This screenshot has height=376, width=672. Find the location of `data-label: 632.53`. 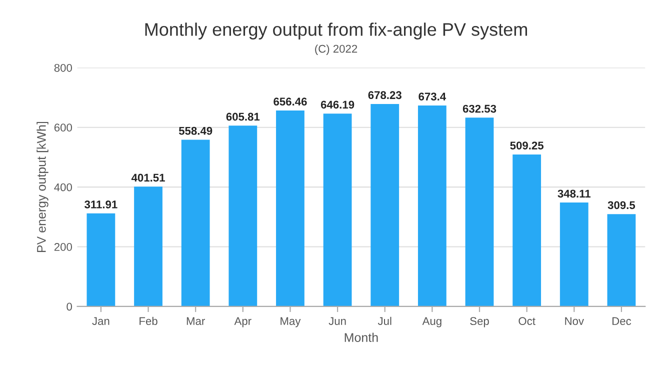

data-label: 632.53 is located at coordinates (479, 108).